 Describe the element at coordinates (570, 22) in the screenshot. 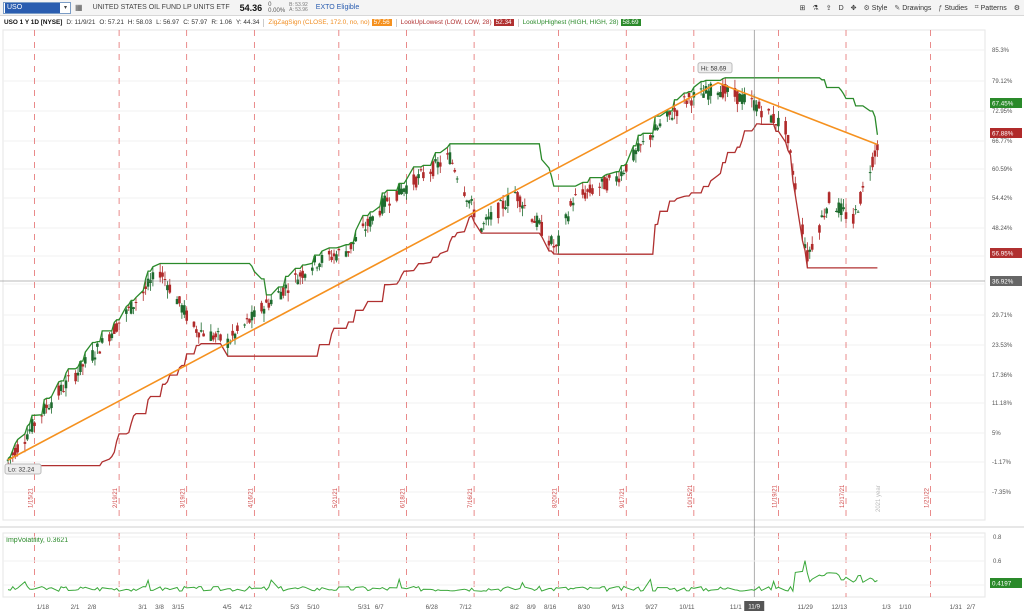

I see `highest-study-label: LookUpHighest (HIGH, HIGH, 28)` at that location.